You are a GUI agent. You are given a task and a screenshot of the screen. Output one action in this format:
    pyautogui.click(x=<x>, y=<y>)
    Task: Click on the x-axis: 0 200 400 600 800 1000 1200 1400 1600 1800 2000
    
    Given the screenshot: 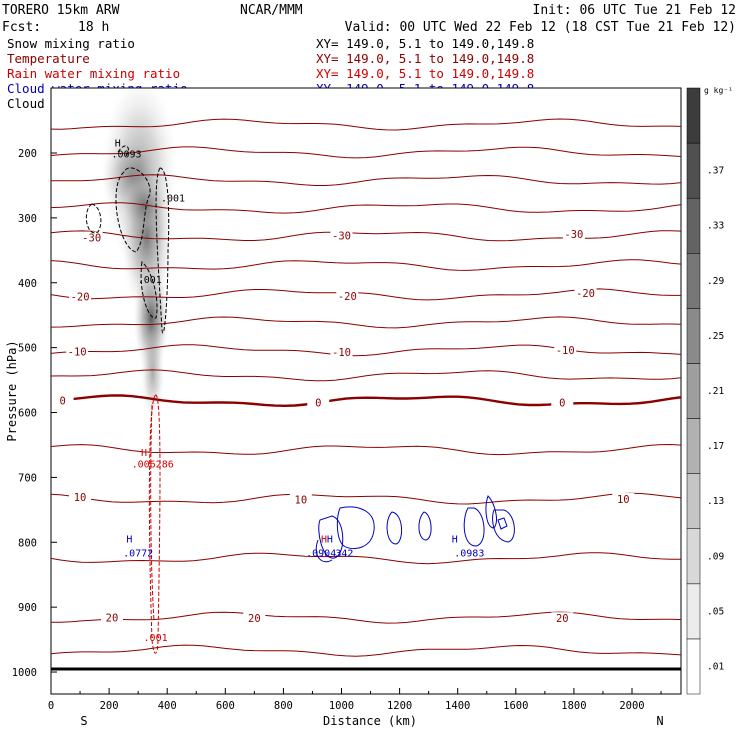 What is the action you would take?
    pyautogui.click(x=355, y=700)
    